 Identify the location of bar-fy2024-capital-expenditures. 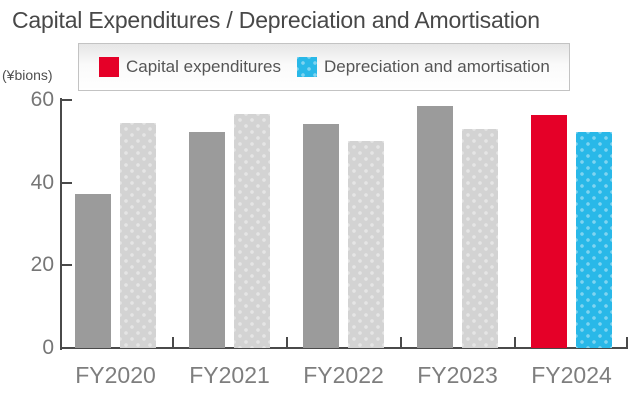
(549, 231).